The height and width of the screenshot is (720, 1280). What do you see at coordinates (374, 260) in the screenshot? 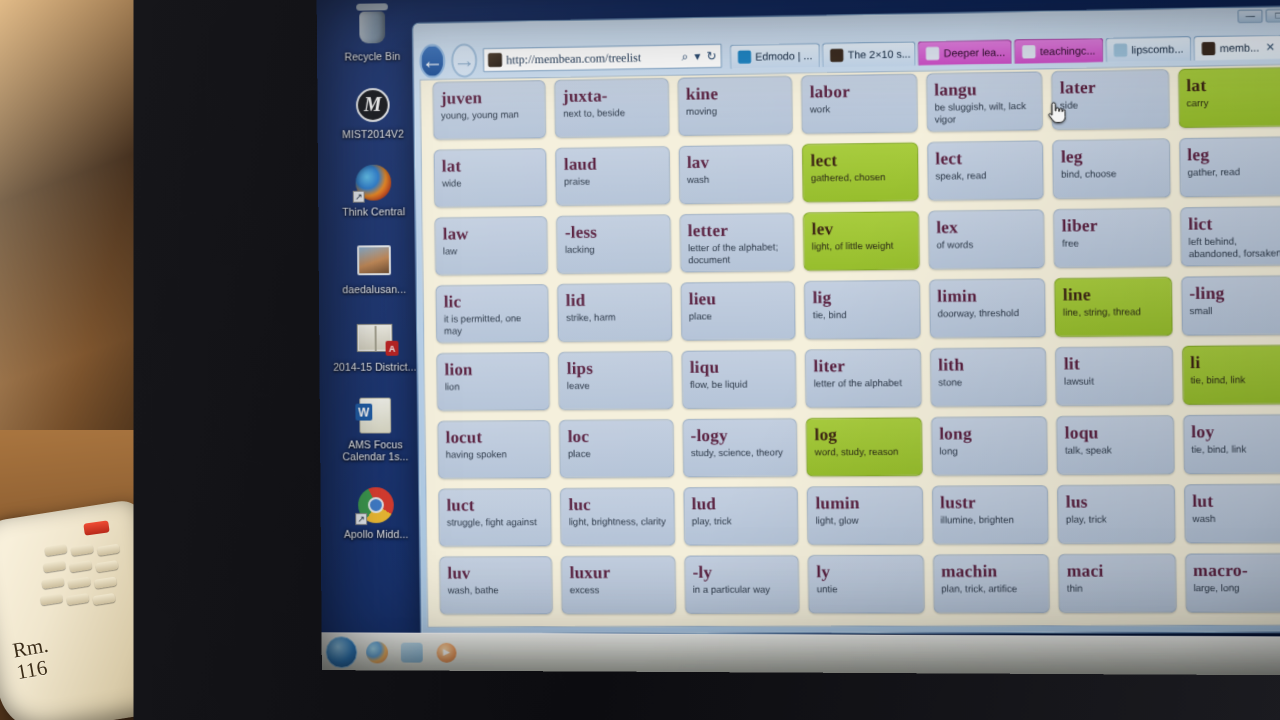
I see `photo-file-icon` at bounding box center [374, 260].